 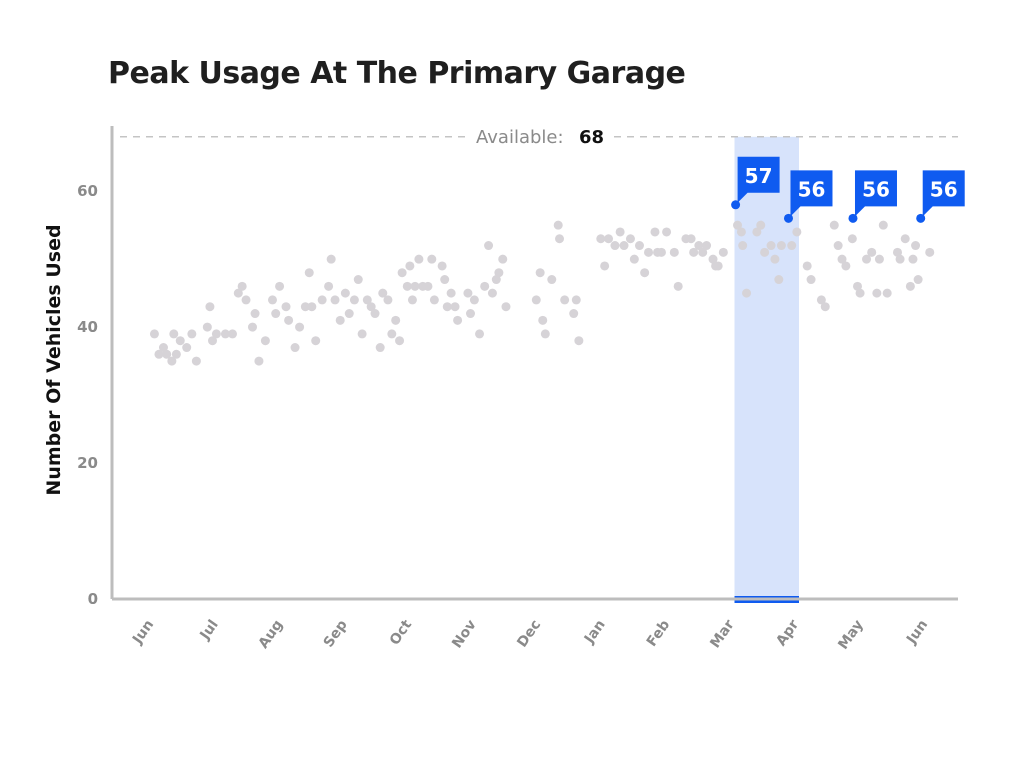 What do you see at coordinates (542, 293) in the screenshot?
I see `data-points` at bounding box center [542, 293].